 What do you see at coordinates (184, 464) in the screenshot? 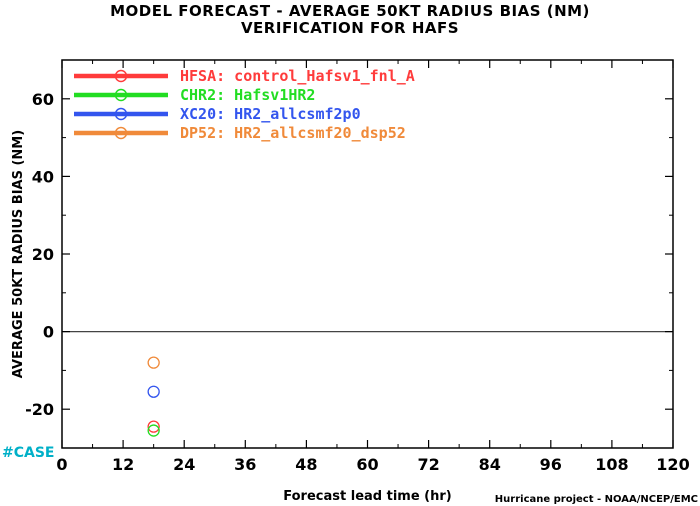
I see `x-tick-label: 24` at bounding box center [184, 464].